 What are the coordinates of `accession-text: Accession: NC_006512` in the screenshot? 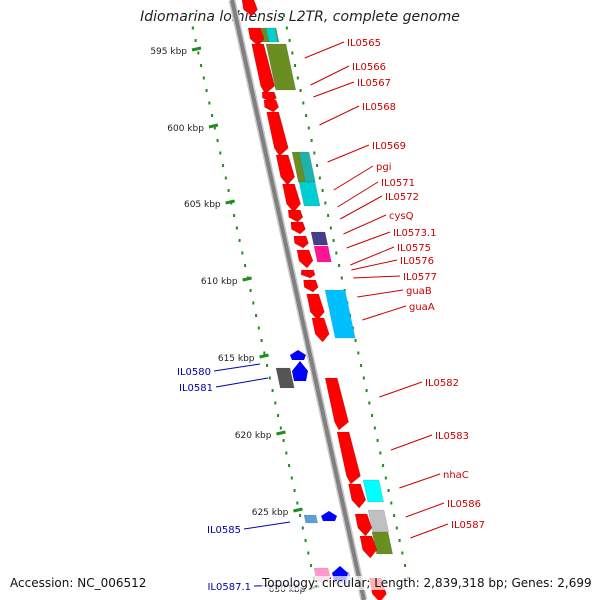 It's located at (78, 583).